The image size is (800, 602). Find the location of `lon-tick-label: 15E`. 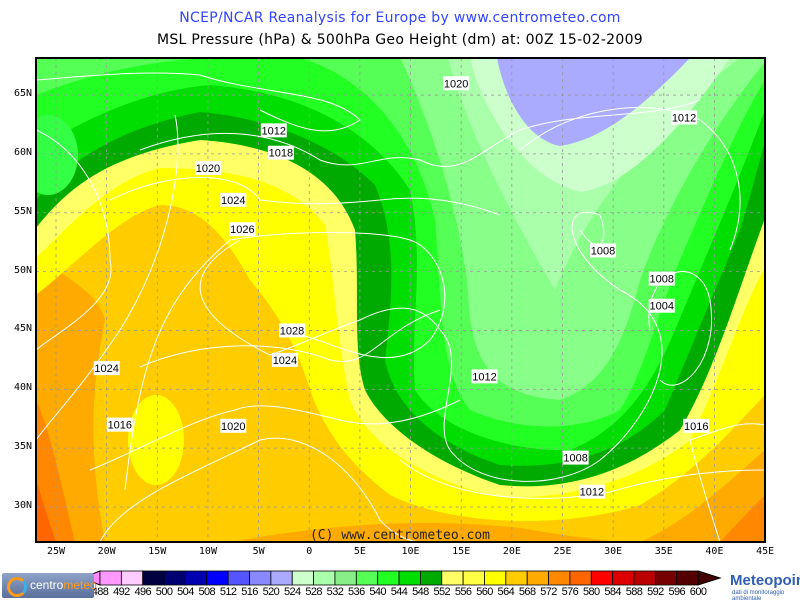

lon-tick-label: 15E is located at coordinates (461, 551).